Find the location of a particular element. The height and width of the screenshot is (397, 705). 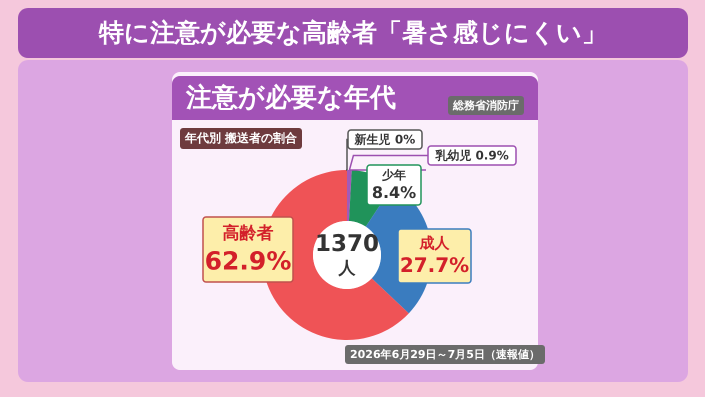

data-label: 62.9% is located at coordinates (248, 261).